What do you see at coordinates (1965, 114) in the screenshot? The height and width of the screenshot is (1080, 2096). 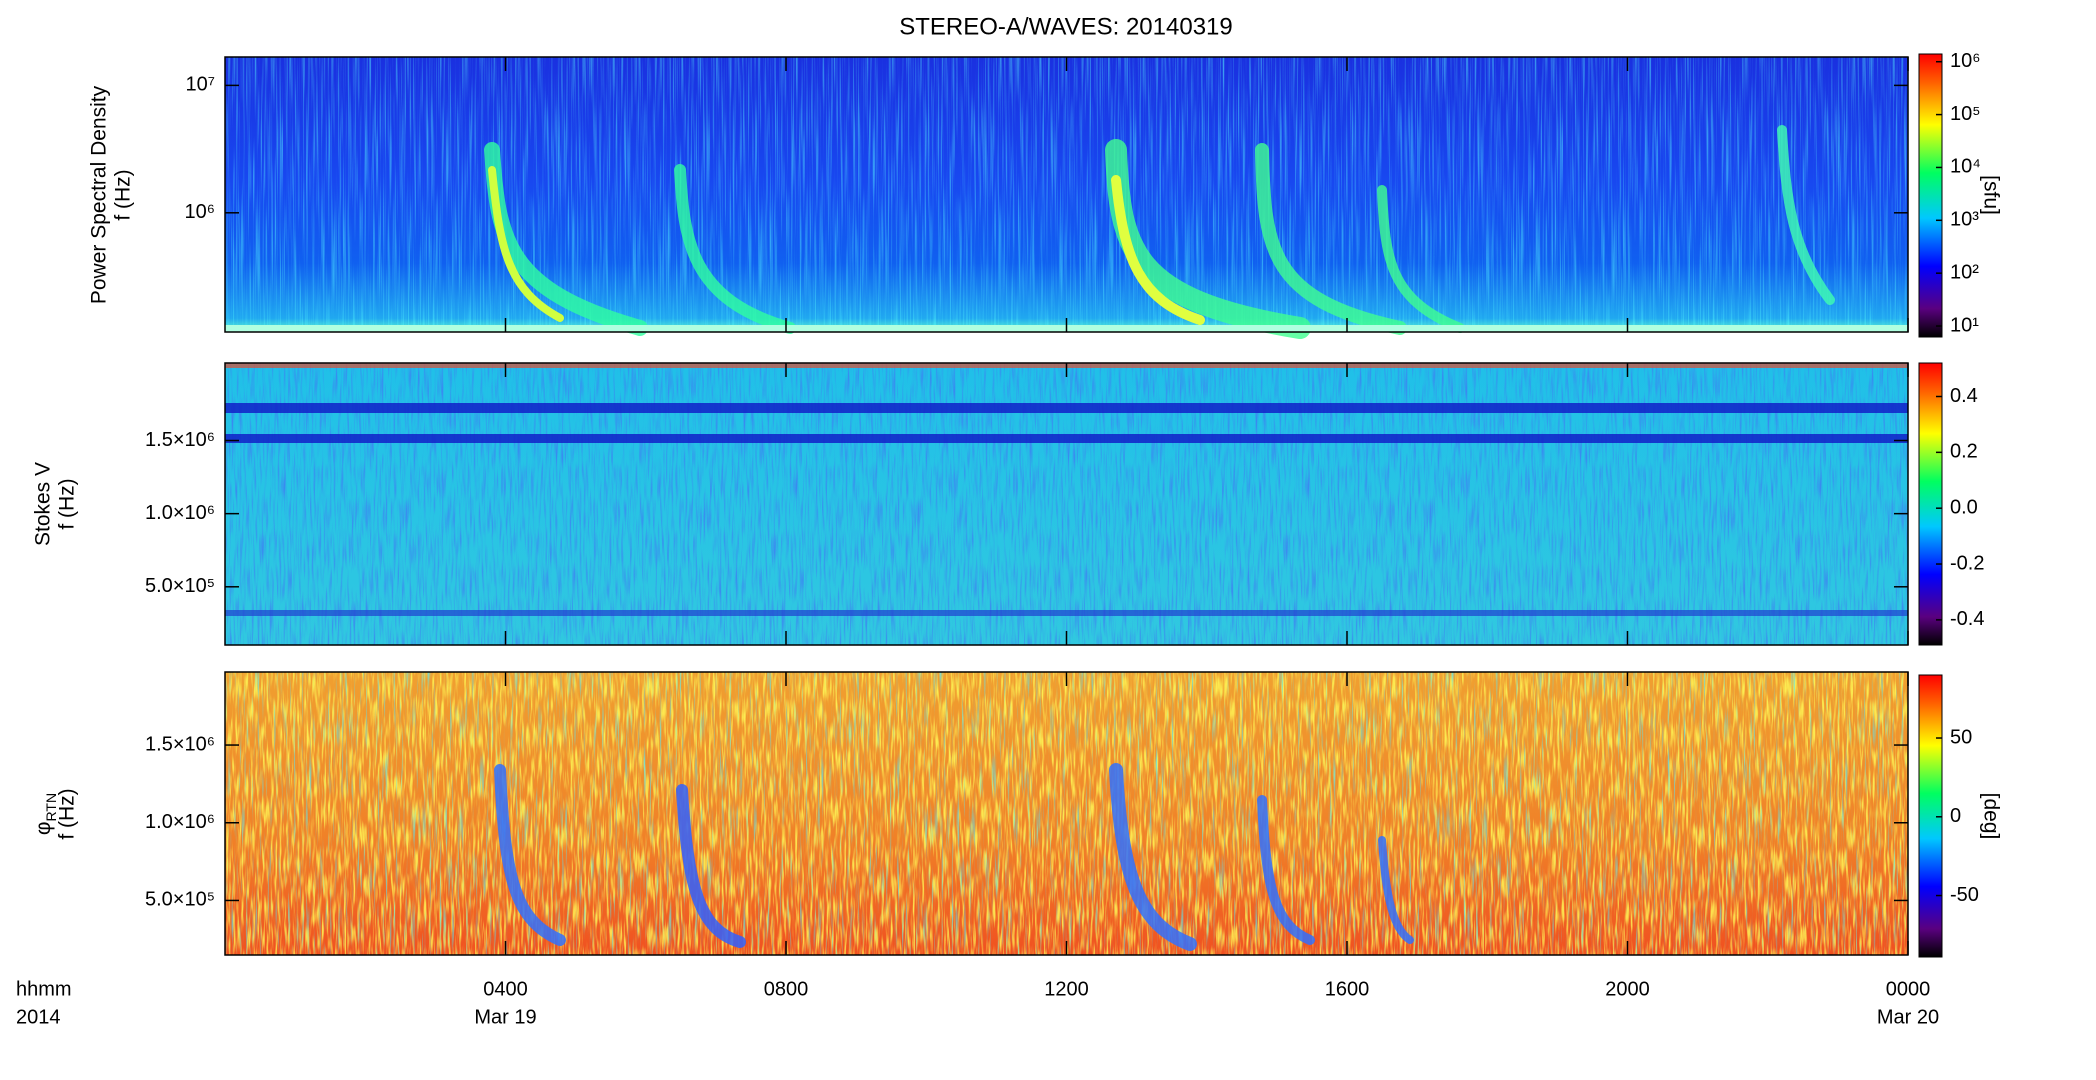 I see `colorbar-tick-label: 10⁵` at bounding box center [1965, 114].